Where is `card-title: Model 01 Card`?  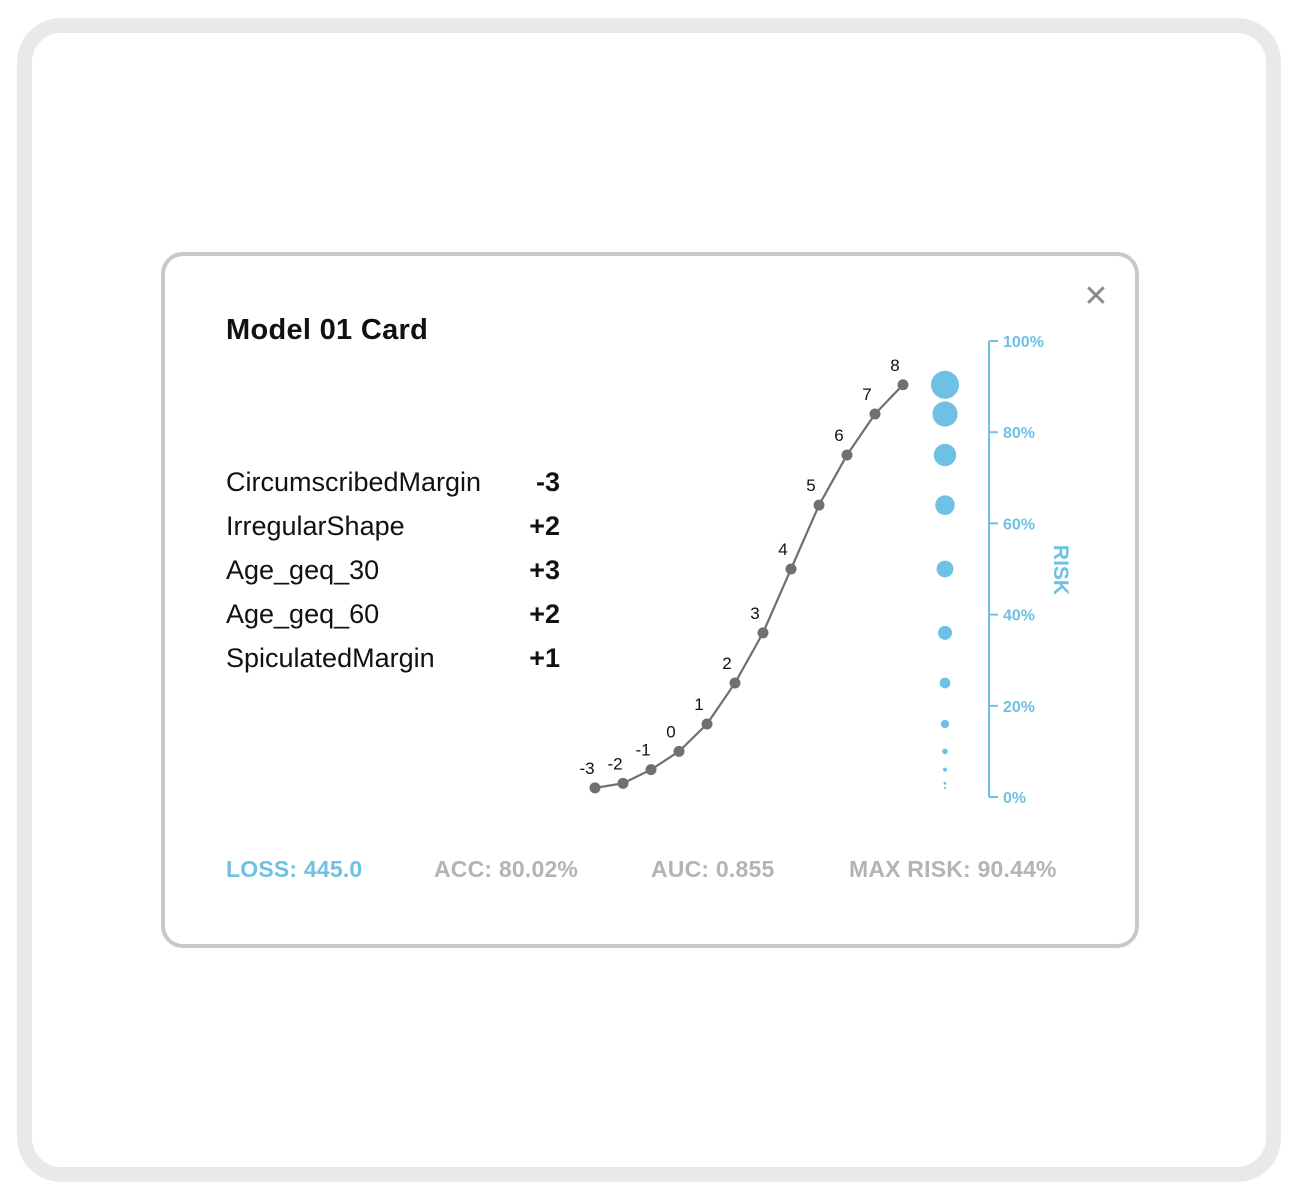 card-title: Model 01 Card is located at coordinates (327, 330).